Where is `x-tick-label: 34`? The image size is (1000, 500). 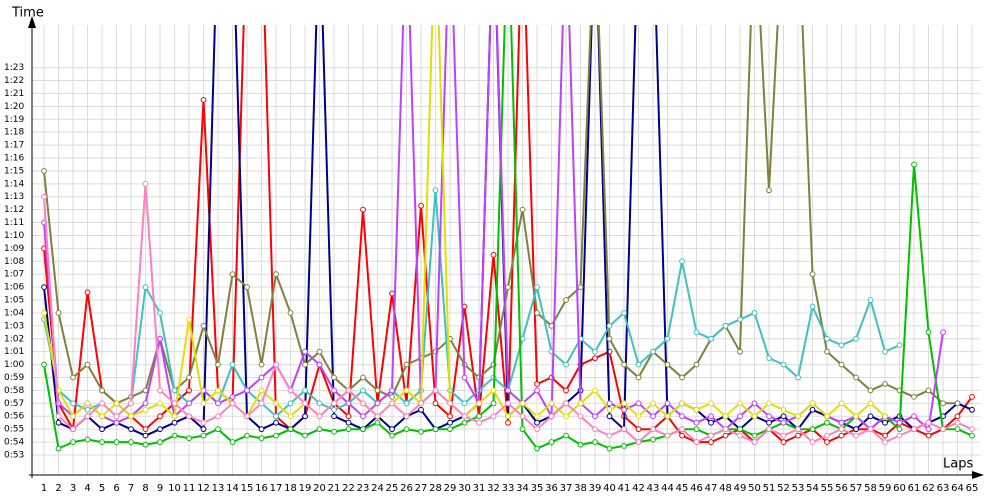 x-tick-label: 34 is located at coordinates (522, 488).